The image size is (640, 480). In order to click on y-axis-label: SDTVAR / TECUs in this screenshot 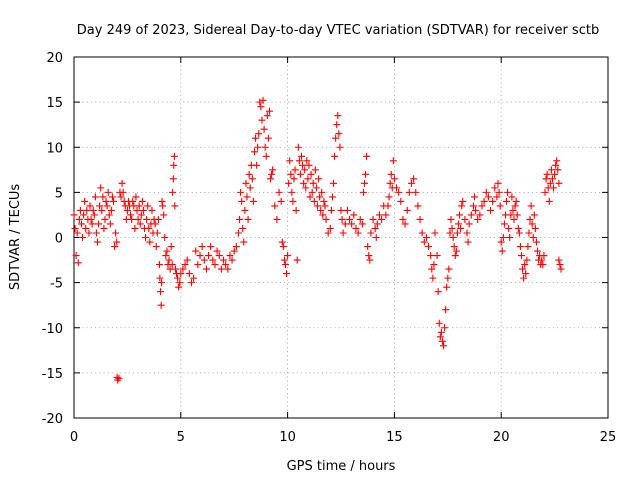, I will do `click(15, 237)`.